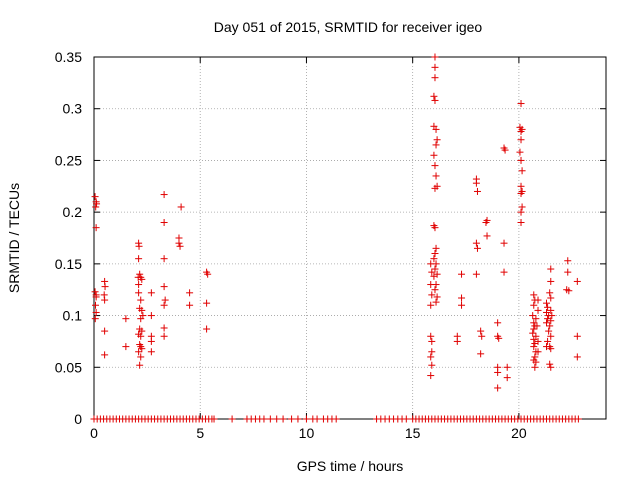 Image resolution: width=640 pixels, height=480 pixels. I want to click on x-tick-label: 10, so click(307, 433).